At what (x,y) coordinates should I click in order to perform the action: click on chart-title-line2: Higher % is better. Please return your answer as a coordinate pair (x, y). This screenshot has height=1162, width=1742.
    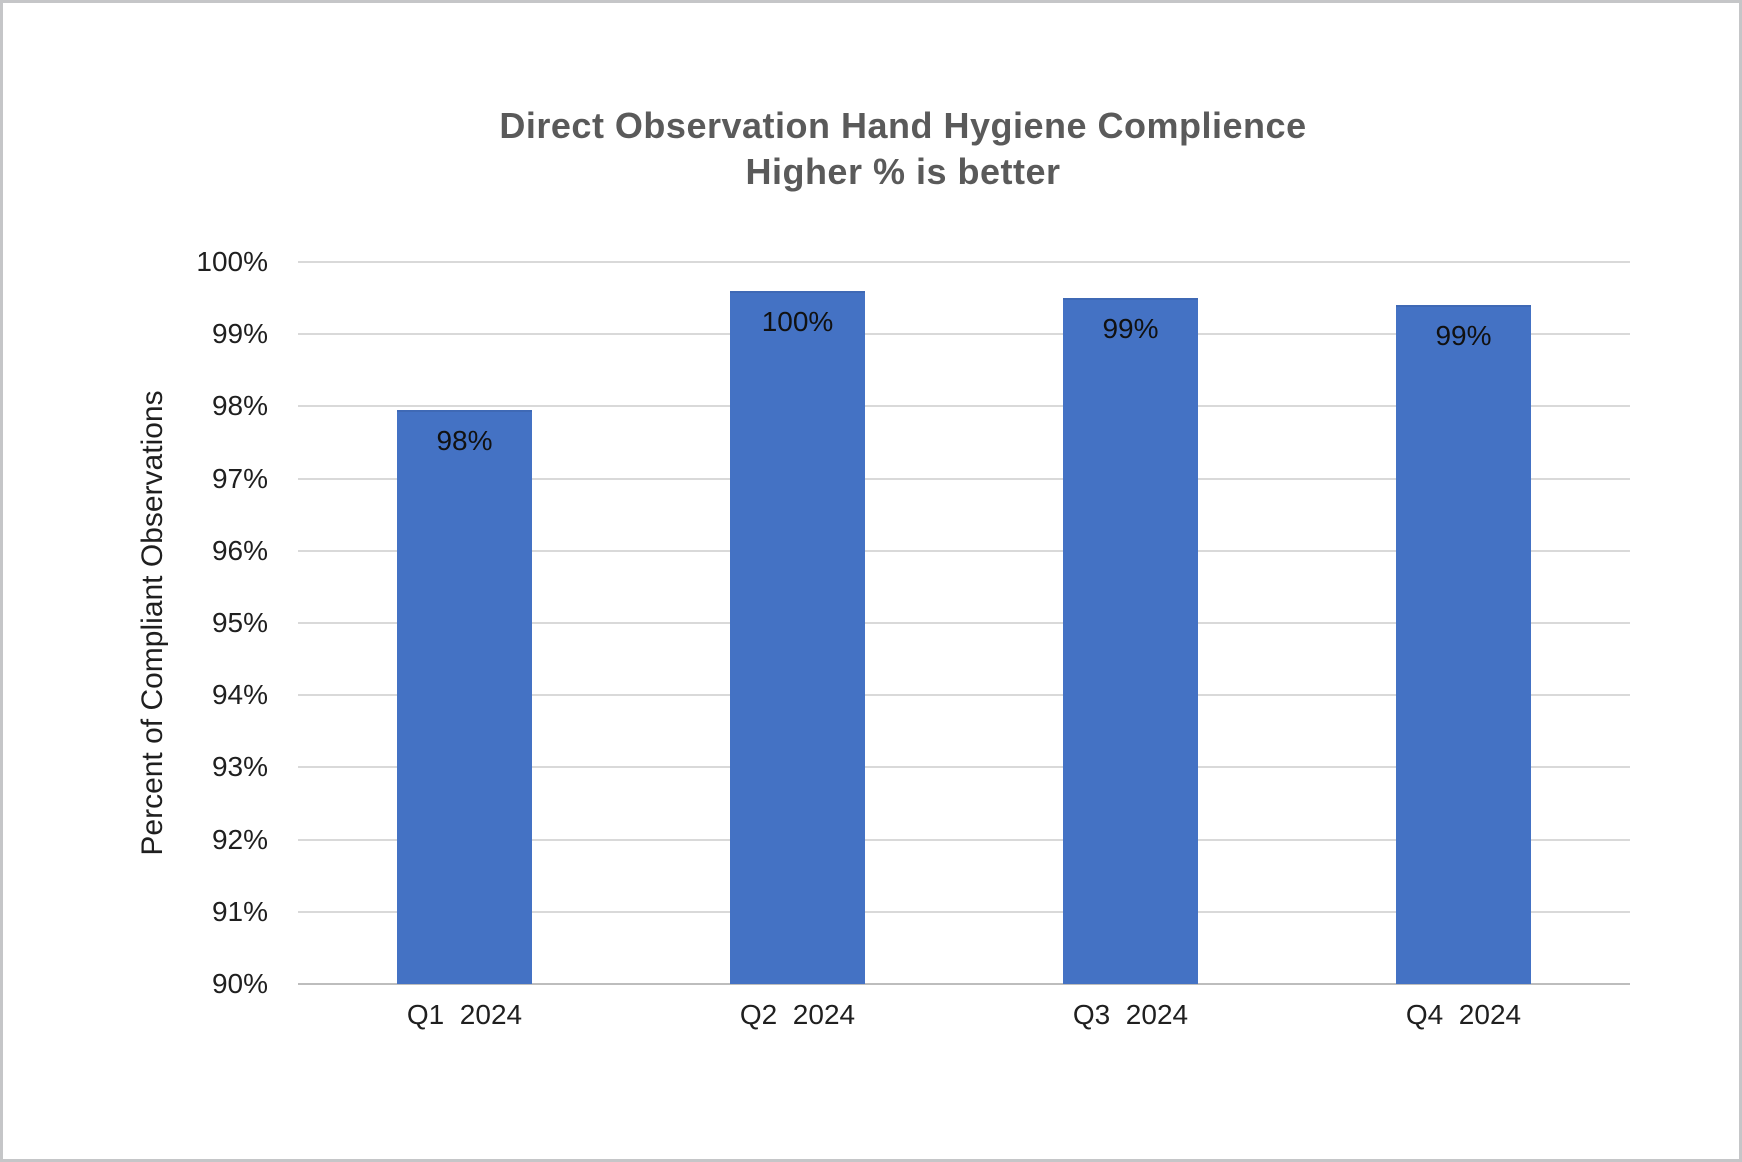
    Looking at the image, I should click on (903, 171).